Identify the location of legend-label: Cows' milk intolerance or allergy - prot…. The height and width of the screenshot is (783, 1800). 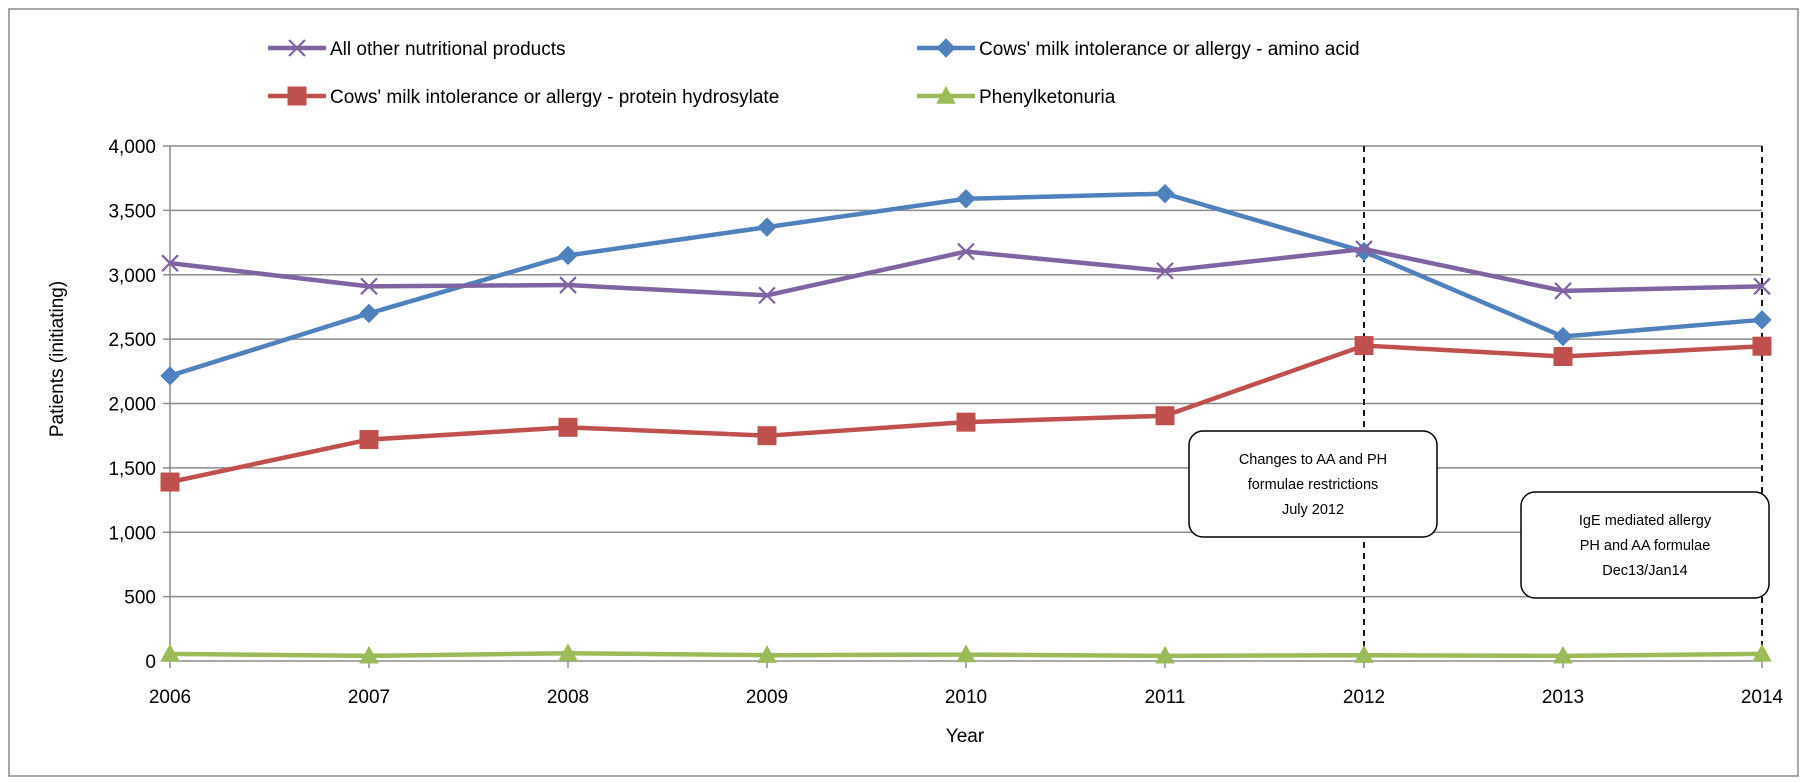
(554, 97).